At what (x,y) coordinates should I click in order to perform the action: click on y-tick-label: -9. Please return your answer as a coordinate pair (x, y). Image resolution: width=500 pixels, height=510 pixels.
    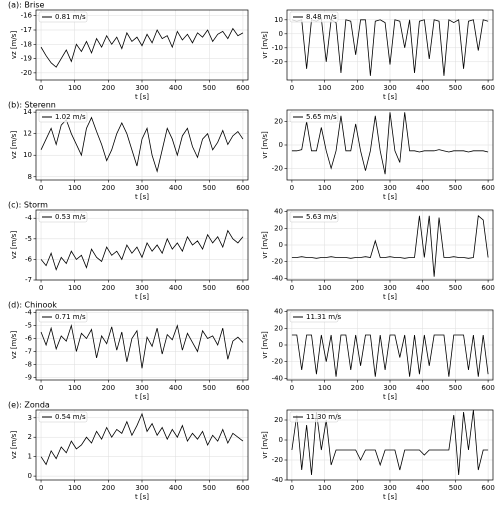
    Looking at the image, I should click on (28, 377).